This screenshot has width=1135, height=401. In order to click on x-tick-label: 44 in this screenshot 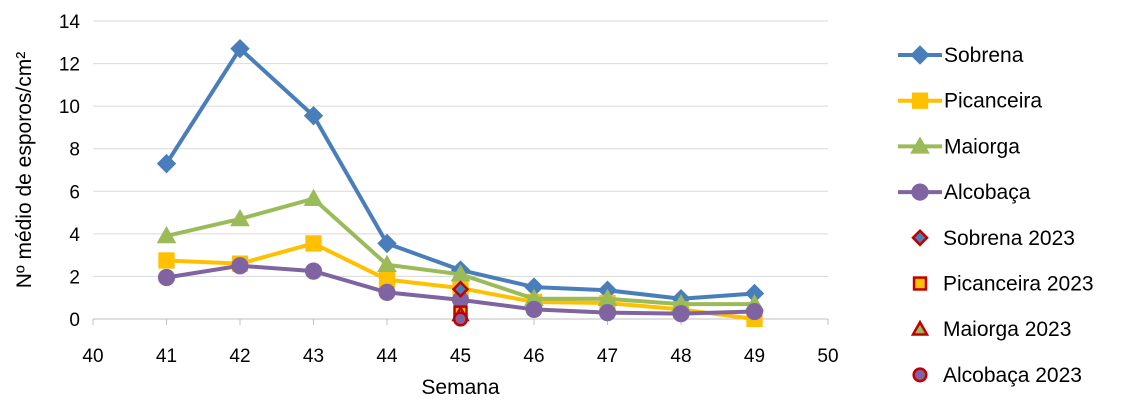, I will do `click(387, 356)`.